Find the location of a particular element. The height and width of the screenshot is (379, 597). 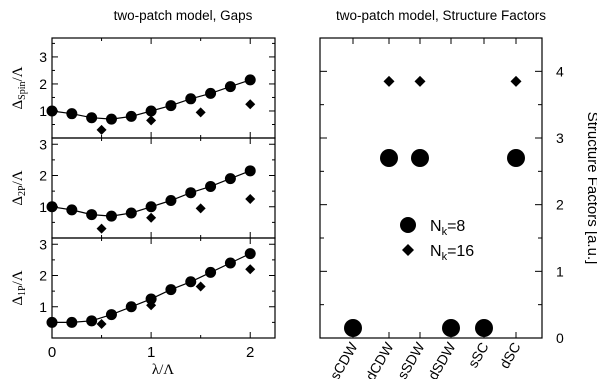

panel-gaps-spin: 1 2 3 ΔSpin/Λ is located at coordinates (143, 88).